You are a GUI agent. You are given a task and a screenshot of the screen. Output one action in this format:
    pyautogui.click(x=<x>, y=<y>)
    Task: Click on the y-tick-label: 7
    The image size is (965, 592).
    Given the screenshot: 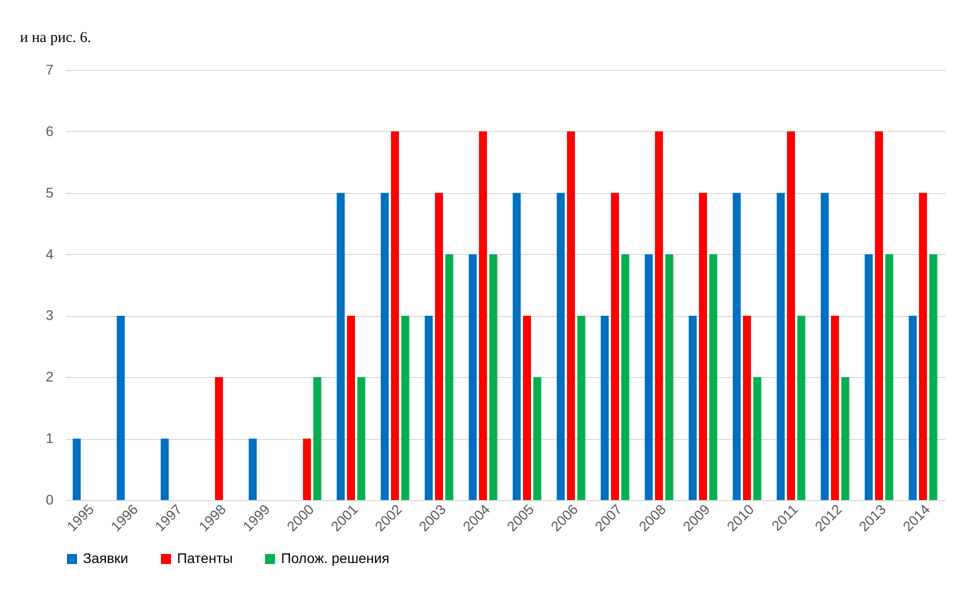 What is the action you would take?
    pyautogui.click(x=50, y=70)
    